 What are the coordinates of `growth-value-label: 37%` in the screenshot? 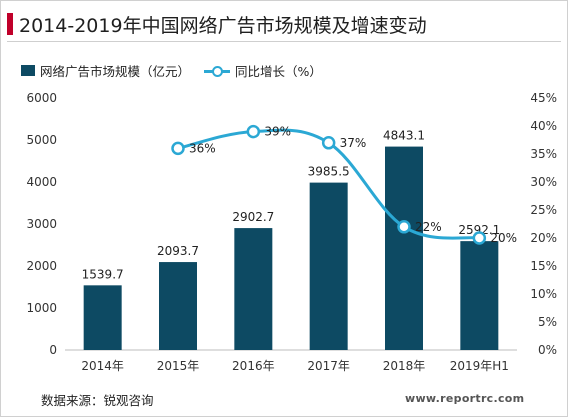 It's located at (353, 143).